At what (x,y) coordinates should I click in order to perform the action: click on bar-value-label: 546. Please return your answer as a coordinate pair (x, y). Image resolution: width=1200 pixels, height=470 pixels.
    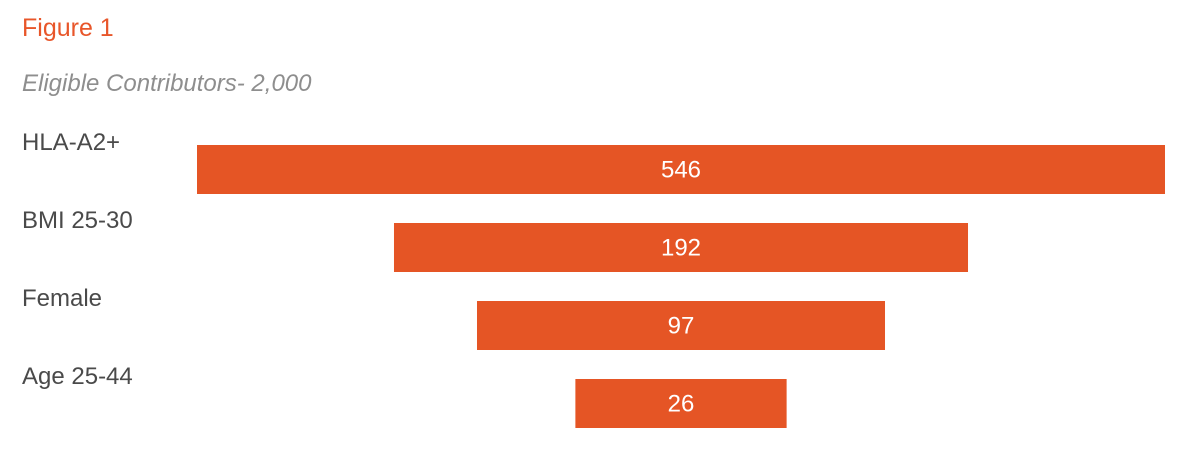
    Looking at the image, I should click on (681, 170).